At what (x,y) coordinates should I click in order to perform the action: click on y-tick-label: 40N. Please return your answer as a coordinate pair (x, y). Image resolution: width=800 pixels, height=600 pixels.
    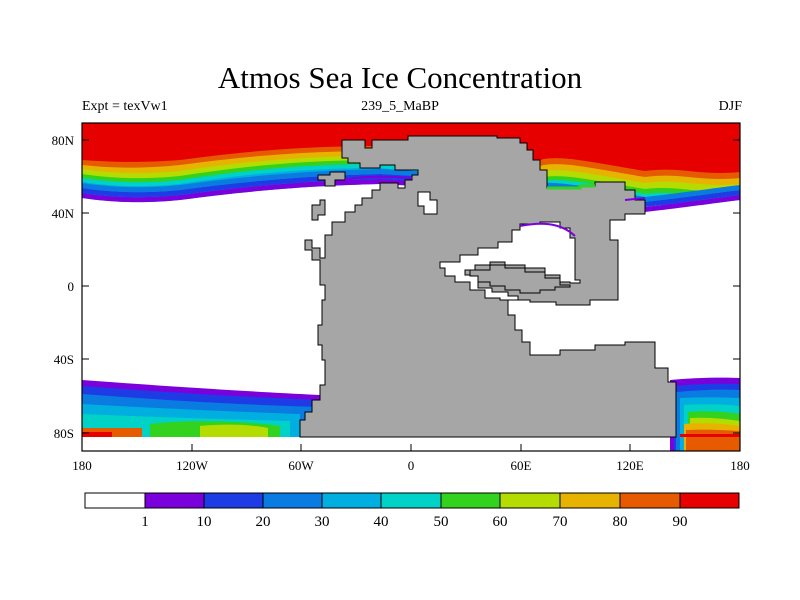
    Looking at the image, I should click on (63, 213).